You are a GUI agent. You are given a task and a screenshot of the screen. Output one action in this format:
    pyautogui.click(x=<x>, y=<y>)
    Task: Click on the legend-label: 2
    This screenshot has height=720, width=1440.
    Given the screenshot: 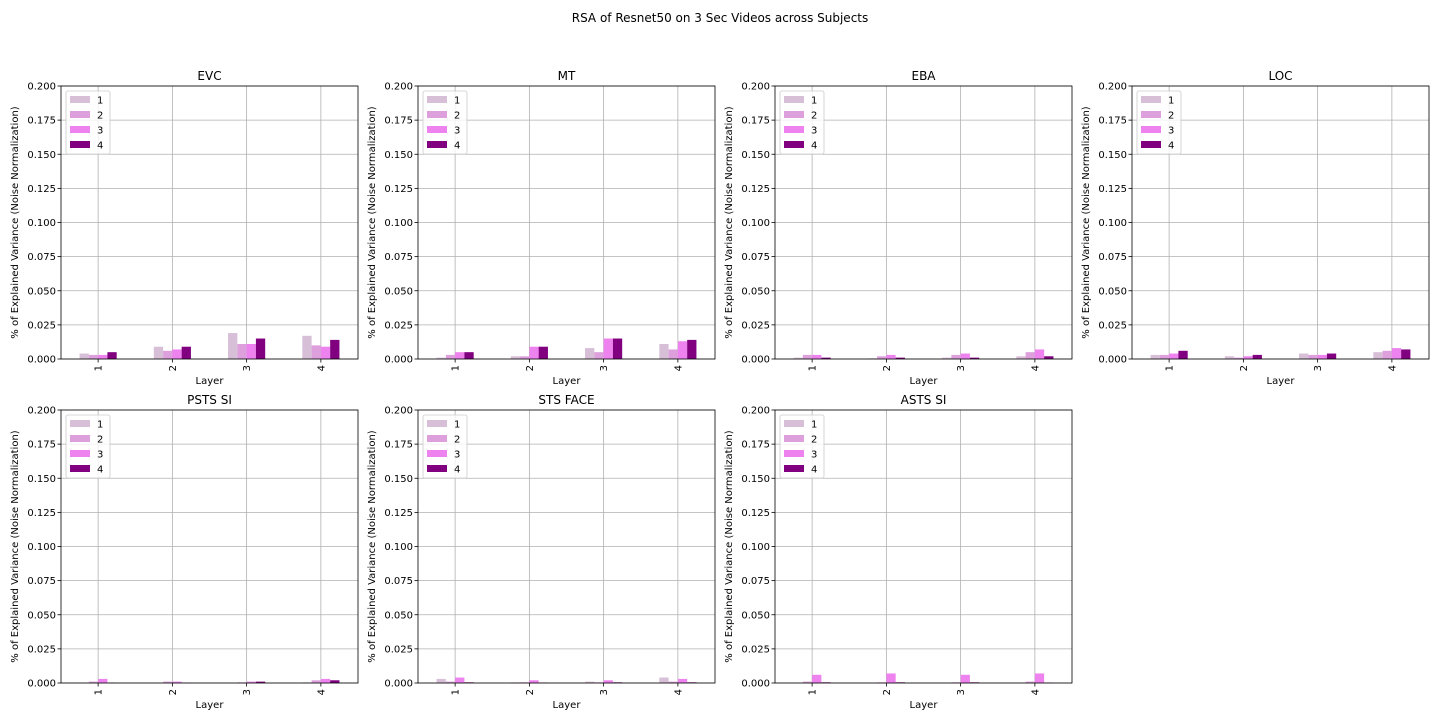 What is the action you would take?
    pyautogui.click(x=1171, y=116)
    